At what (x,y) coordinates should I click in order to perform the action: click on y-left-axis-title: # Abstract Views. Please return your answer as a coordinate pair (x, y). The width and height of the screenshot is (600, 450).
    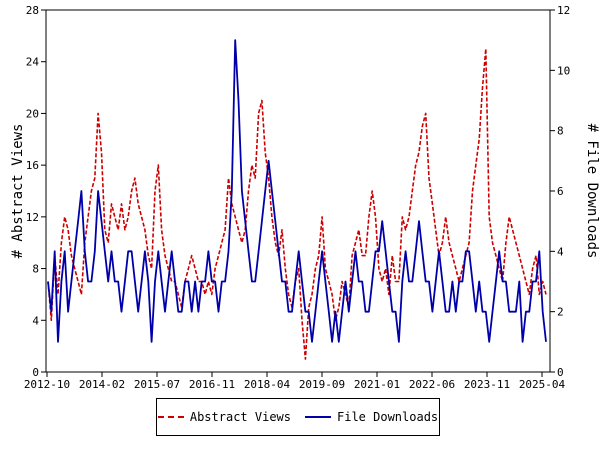
    Looking at the image, I should click on (18, 191).